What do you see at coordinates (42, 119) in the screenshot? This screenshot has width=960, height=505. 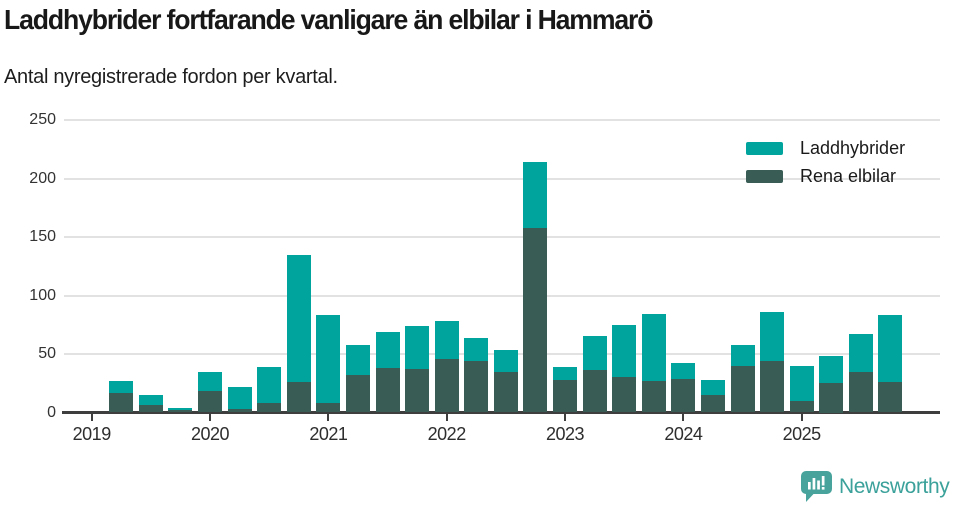 I see `y-axis-tick-label: 250` at bounding box center [42, 119].